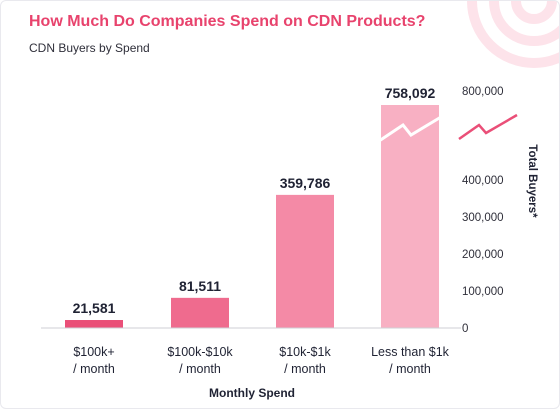 The width and height of the screenshot is (560, 409). I want to click on y-axis-label: Total Buyers*, so click(532, 181).